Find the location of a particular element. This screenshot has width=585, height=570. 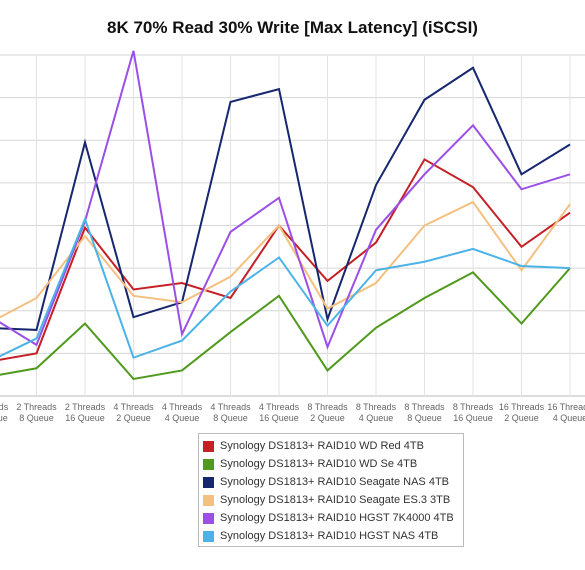

x-tick-label: 8 Threads 16 Queue is located at coordinates (473, 412).